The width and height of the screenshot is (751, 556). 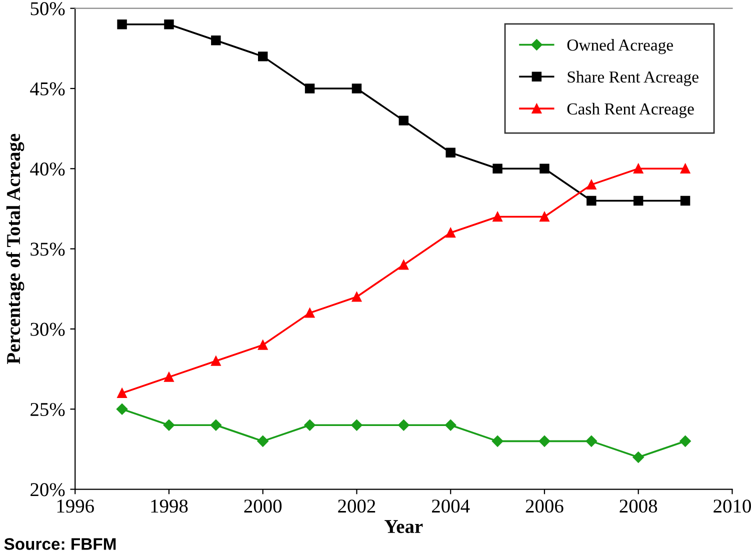 I want to click on y-tick-label: 50%, so click(x=47, y=9).